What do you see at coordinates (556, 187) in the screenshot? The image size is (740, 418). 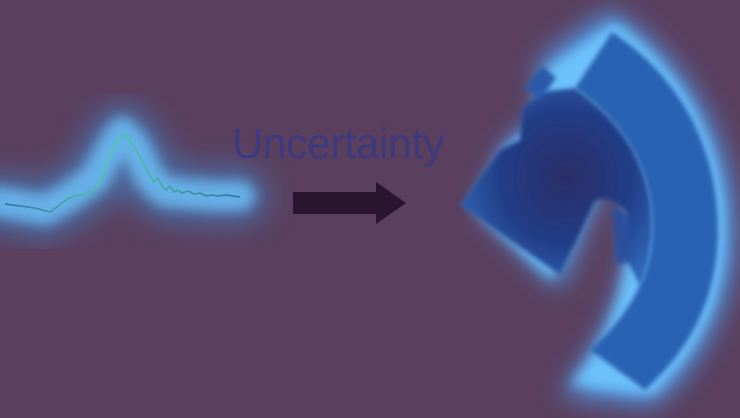 I see `curved-shape-wedge` at bounding box center [556, 187].